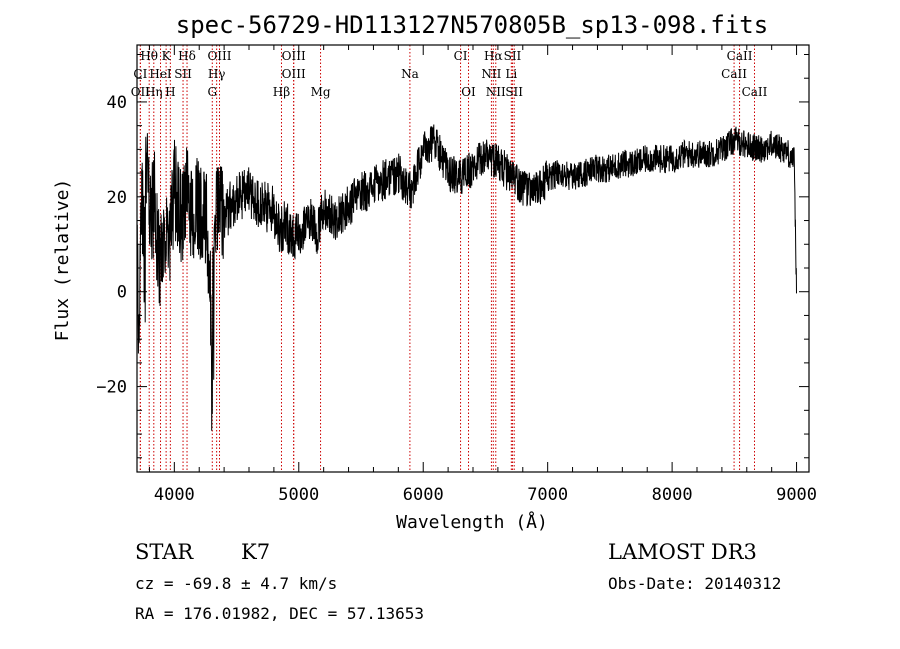  Describe the element at coordinates (111, 388) in the screenshot. I see `y-tick-label: −20` at that location.